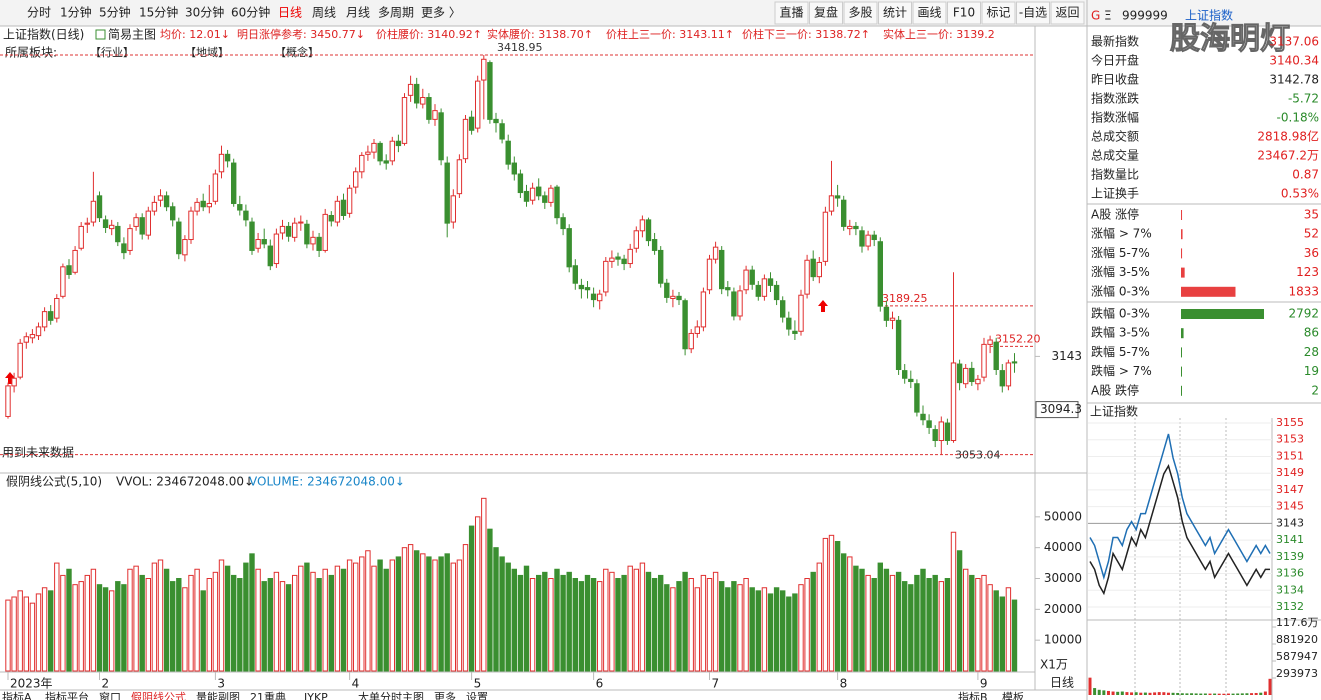 The image size is (1321, 700). I want to click on tool-button: 多股, so click(860, 13).